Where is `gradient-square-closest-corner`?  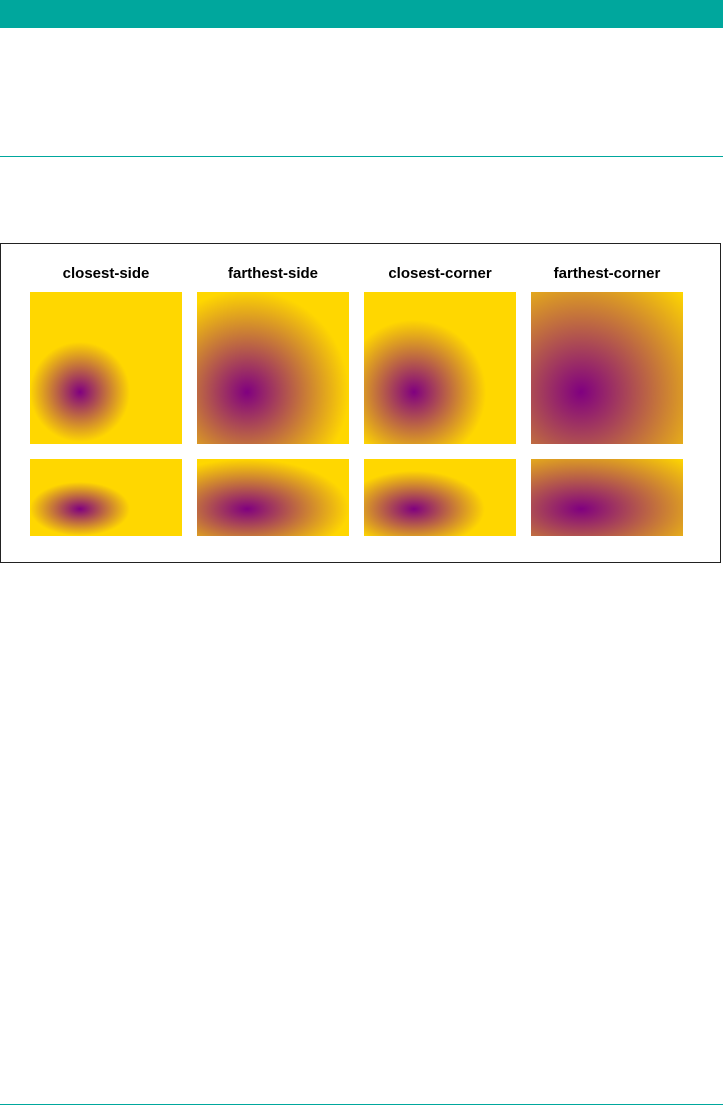
gradient-square-closest-corner is located at coordinates (440, 368).